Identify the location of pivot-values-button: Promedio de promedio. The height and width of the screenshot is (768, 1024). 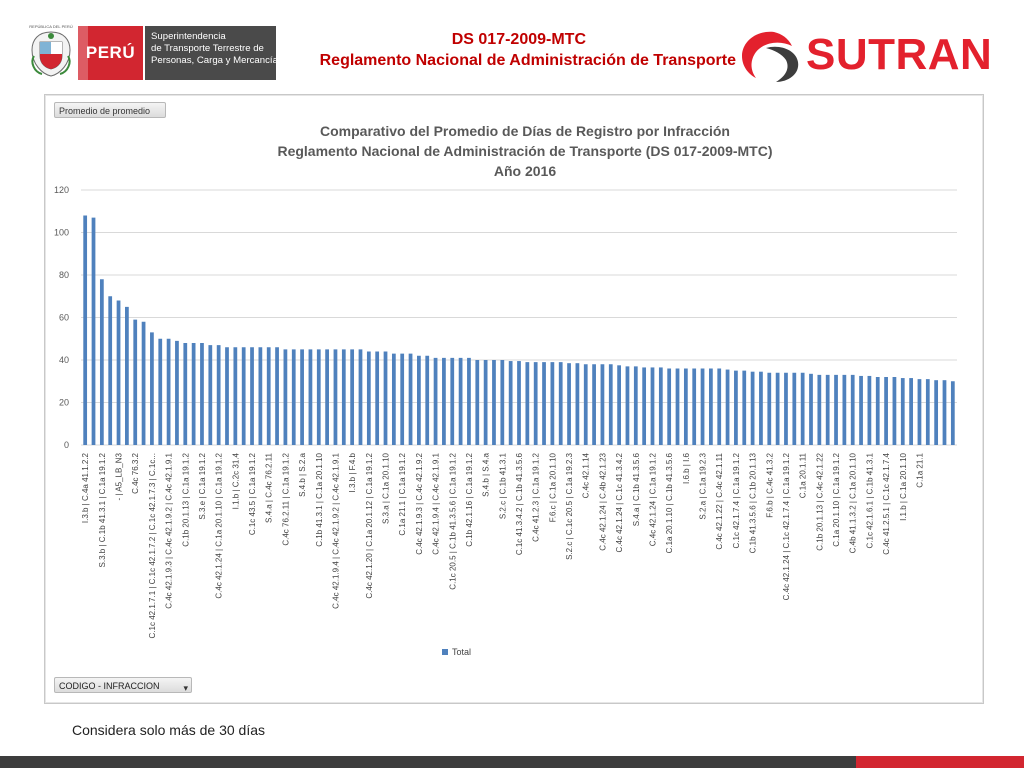
(110, 110).